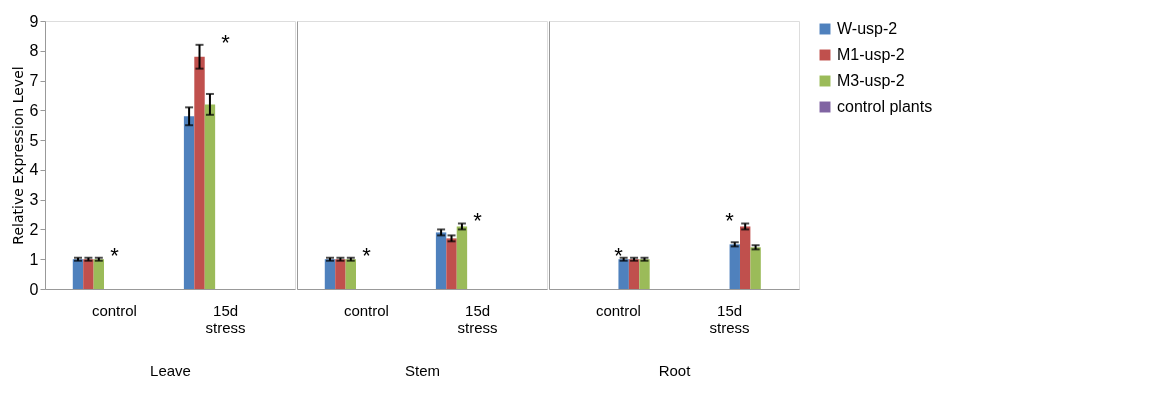  Describe the element at coordinates (17, 155) in the screenshot. I see `y-axis-title: Relative Expression Level` at that location.